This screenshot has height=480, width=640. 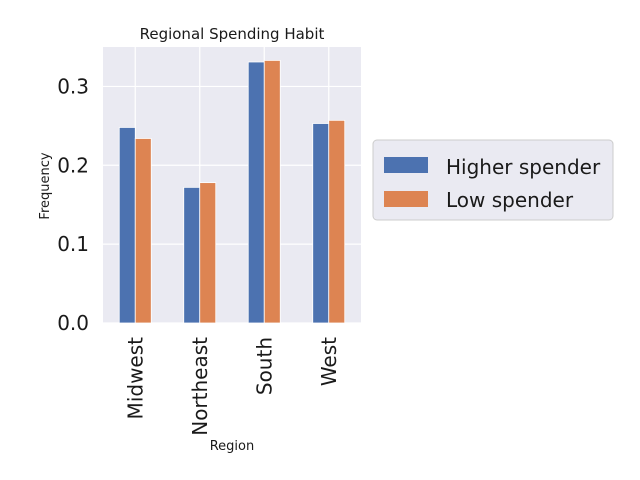 I want to click on x-tick-label: South, so click(x=264, y=366).